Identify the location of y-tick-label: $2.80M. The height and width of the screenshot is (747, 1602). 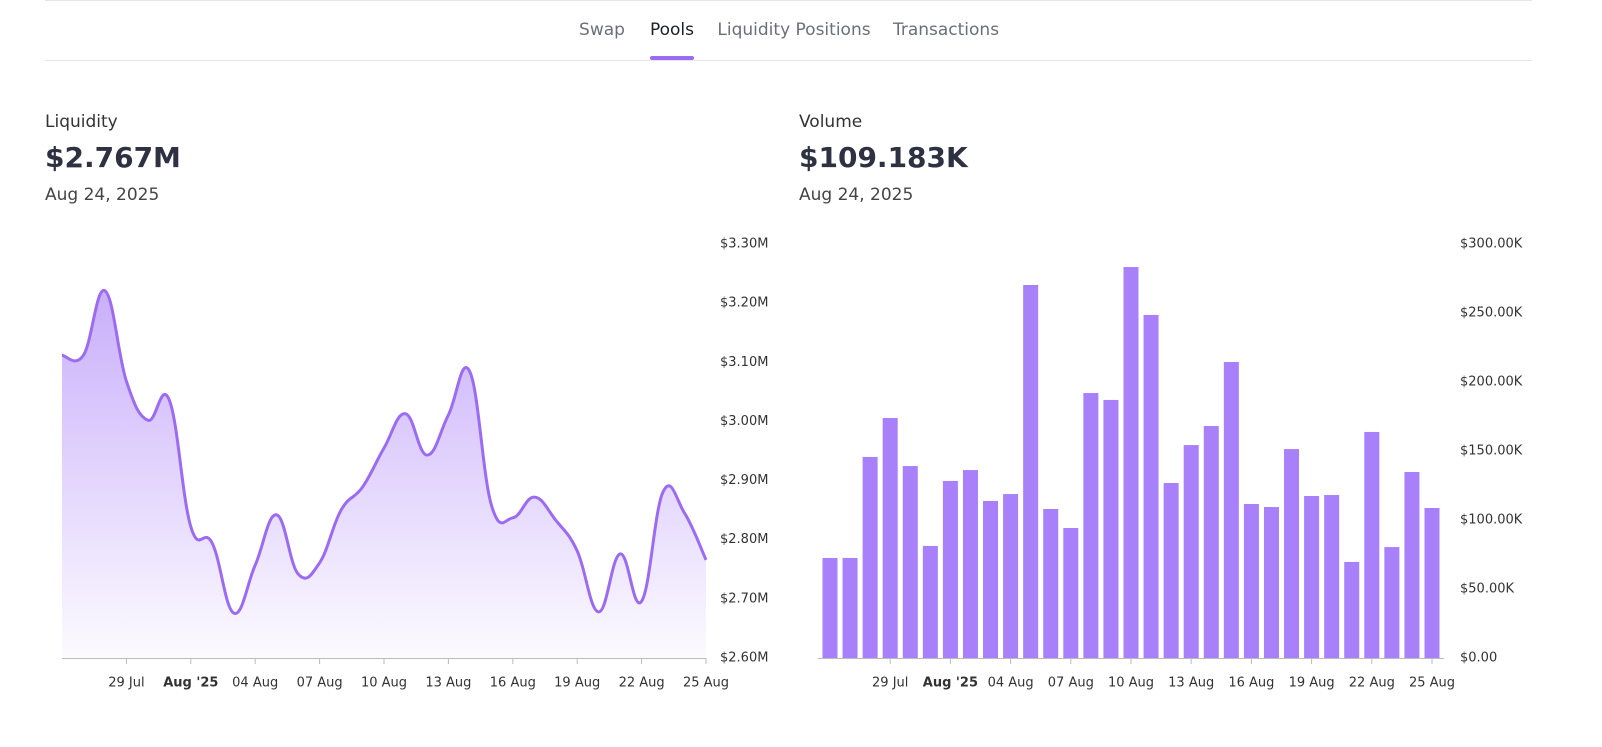
(744, 539).